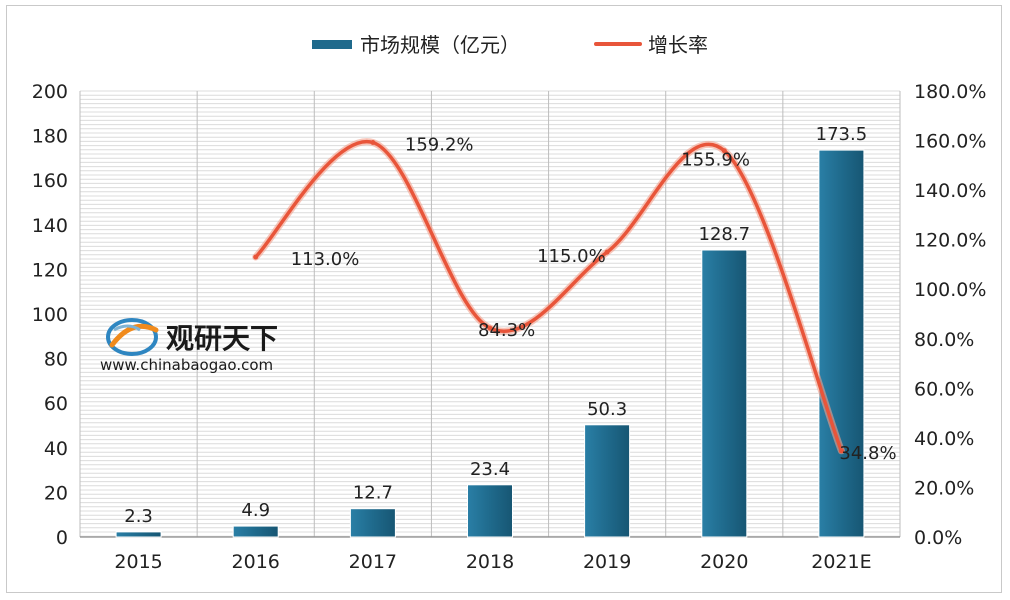  What do you see at coordinates (56, 404) in the screenshot?
I see `left-y-tick-label: 60` at bounding box center [56, 404].